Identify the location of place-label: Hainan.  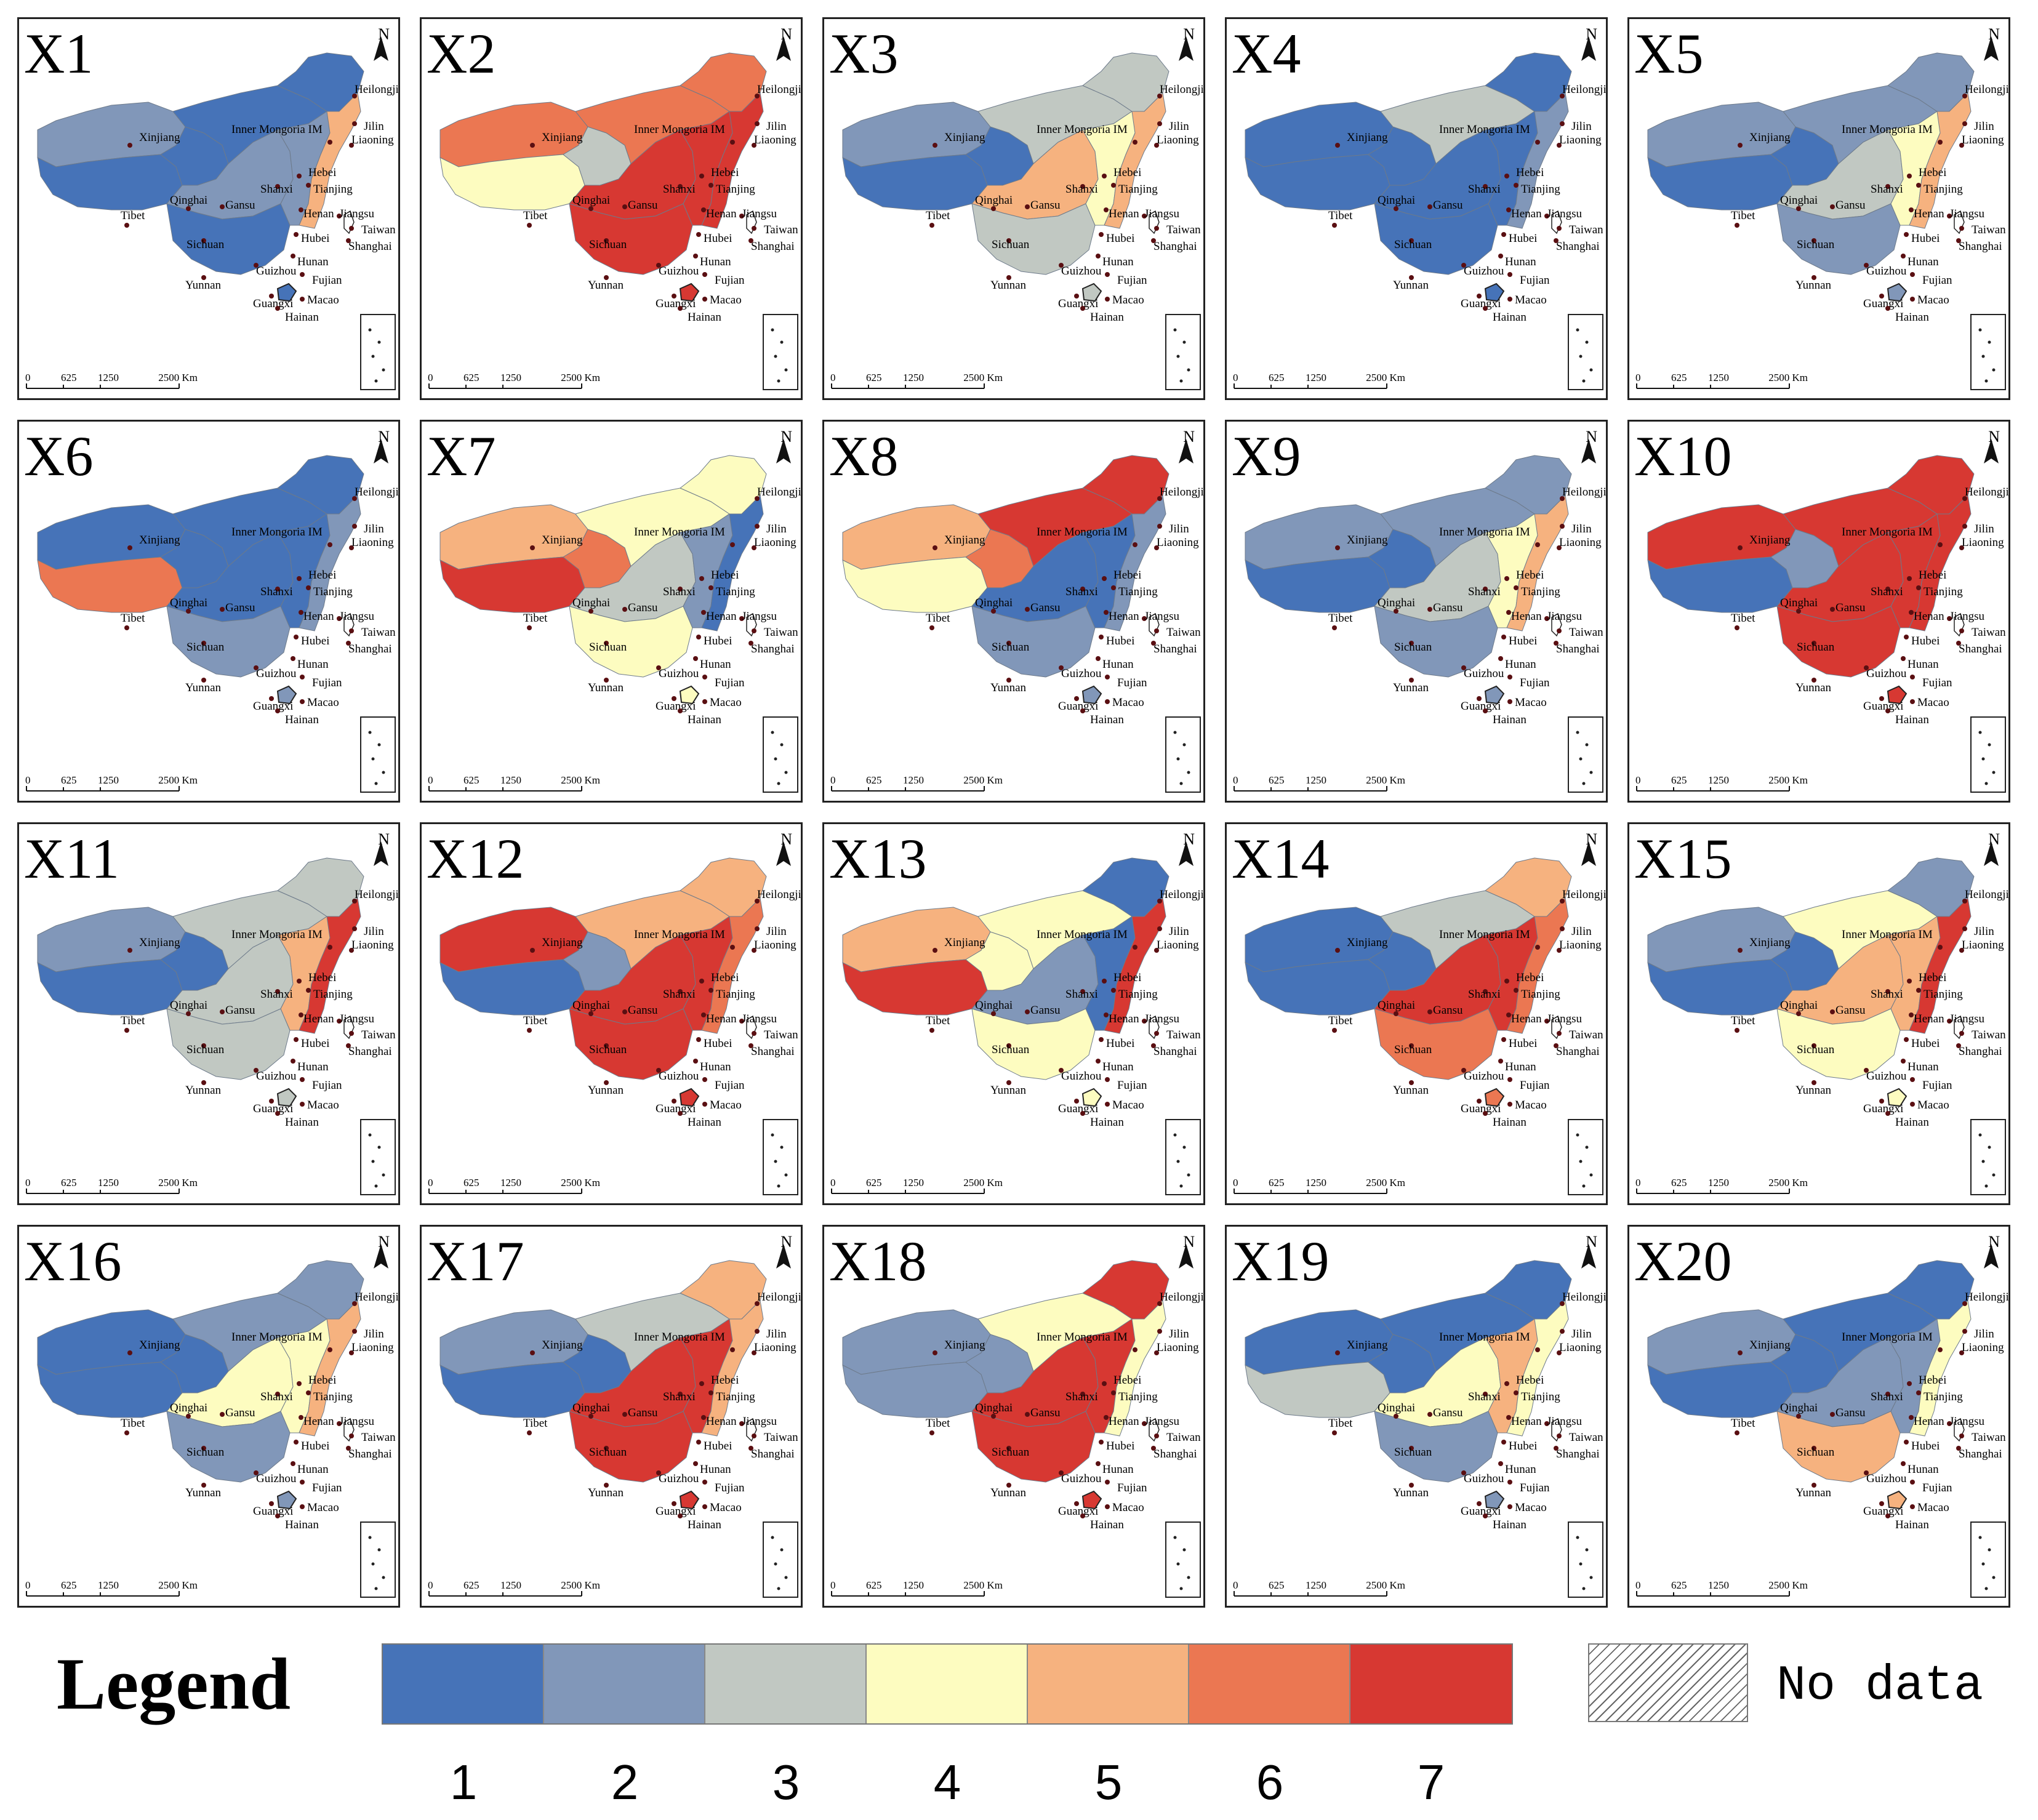
(1510, 1122).